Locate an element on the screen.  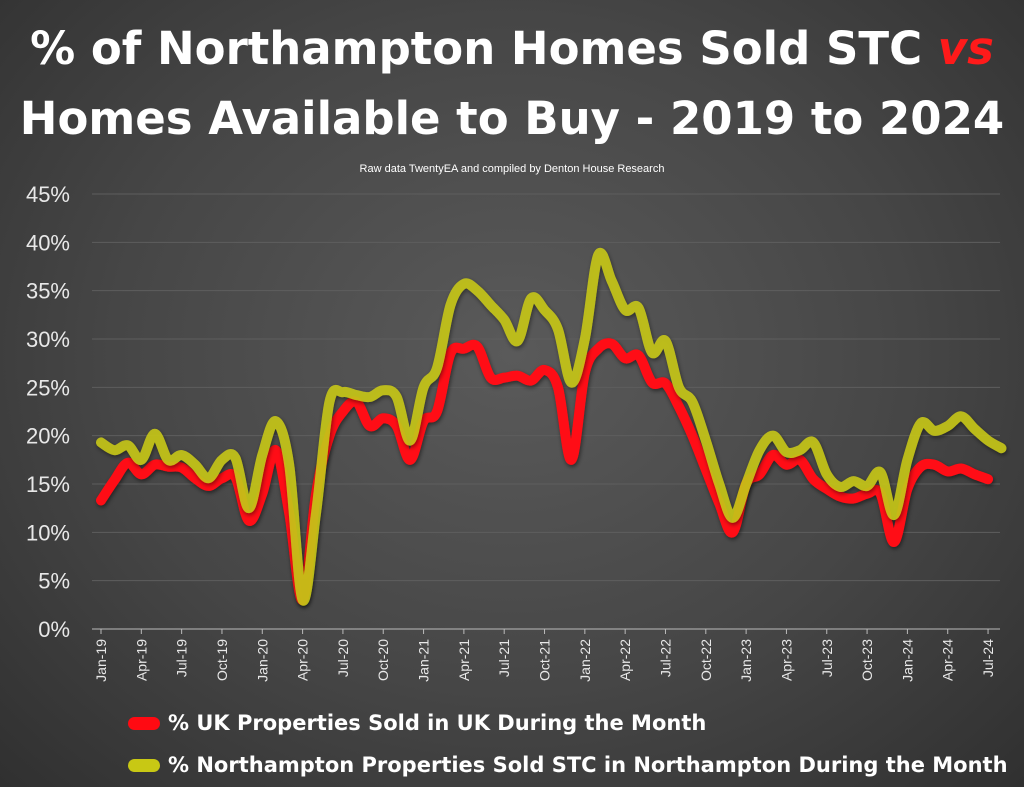
legend-swatch-northampton is located at coordinates (144, 765).